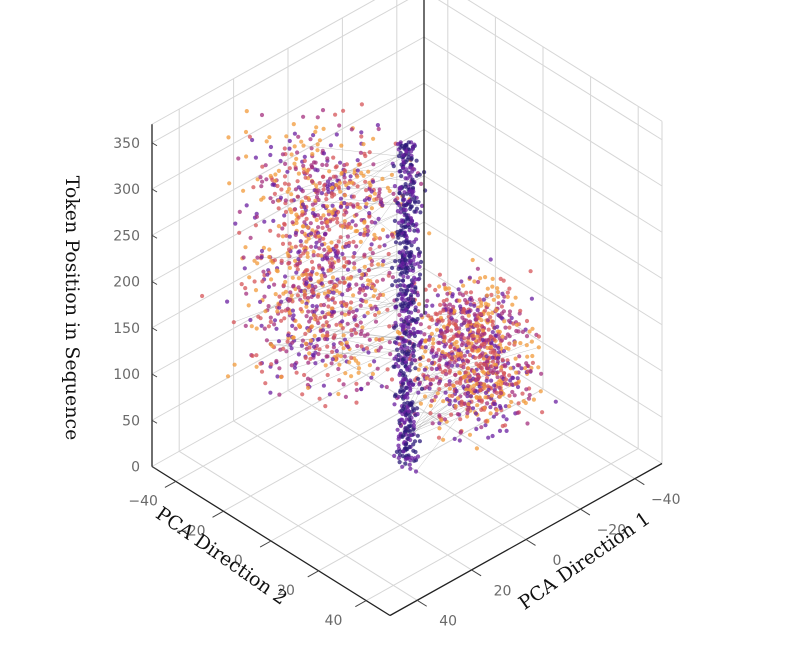 Image resolution: width=796 pixels, height=670 pixels. I want to click on y-tick-label: 20, so click(503, 591).